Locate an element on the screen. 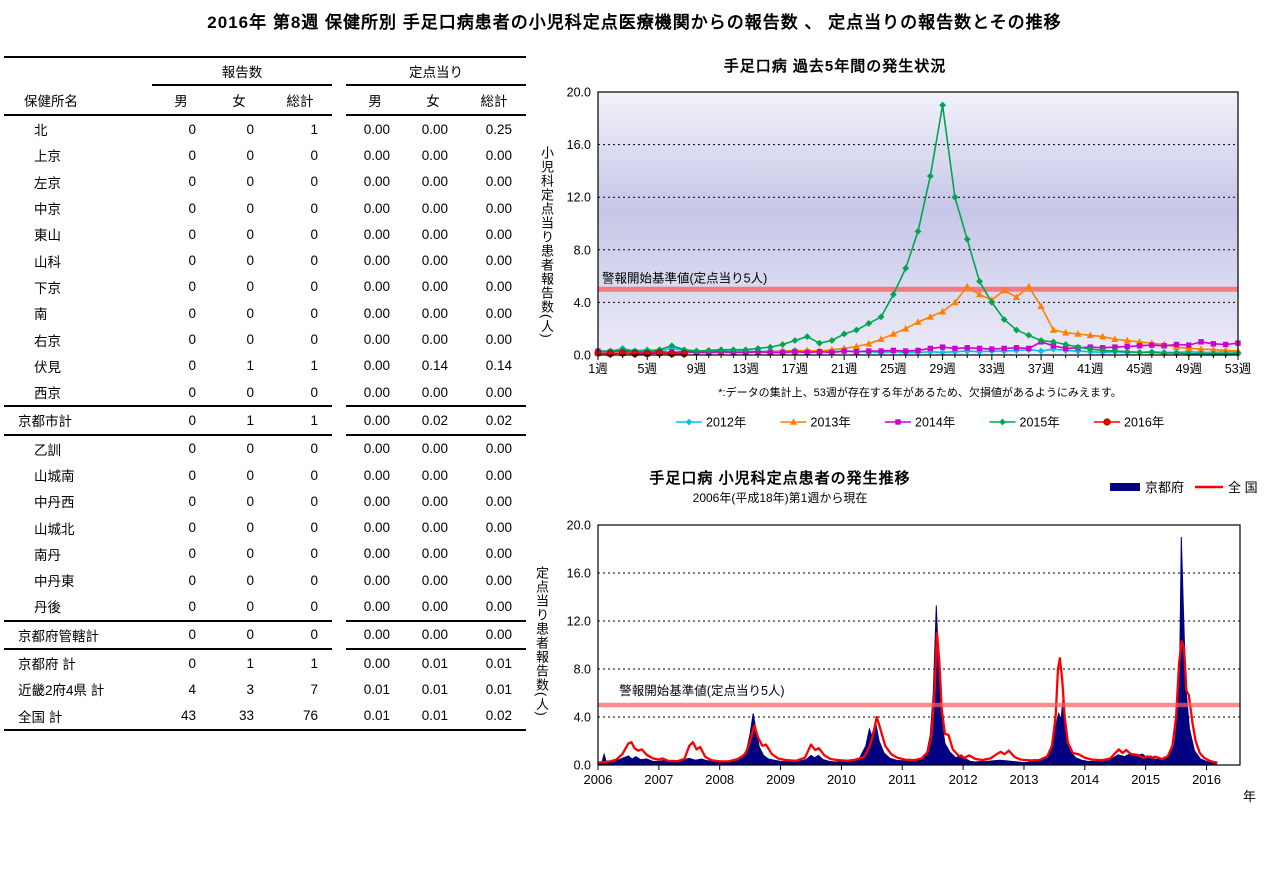 This screenshot has height=872, width=1269. svg-text: 8.0 is located at coordinates (582, 670).